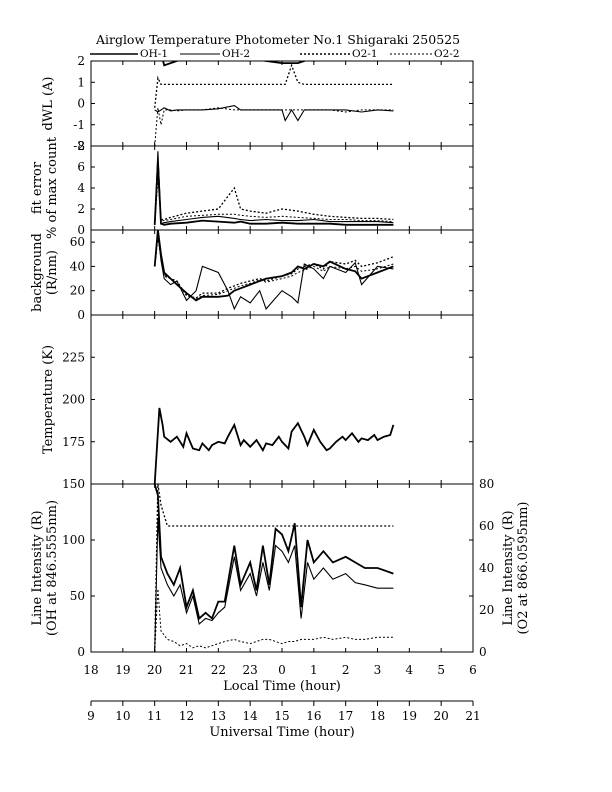 This screenshot has height=792, width=612. What do you see at coordinates (77, 596) in the screenshot?
I see `y-tick-label: 50` at bounding box center [77, 596].